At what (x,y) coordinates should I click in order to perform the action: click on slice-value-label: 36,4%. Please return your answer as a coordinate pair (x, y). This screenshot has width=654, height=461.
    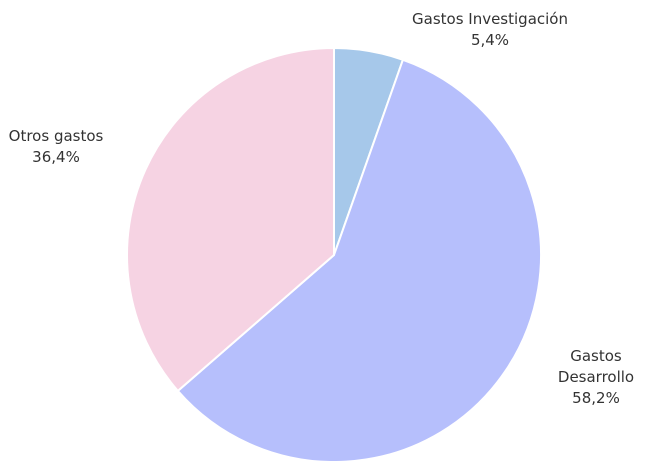
    Looking at the image, I should click on (56, 157).